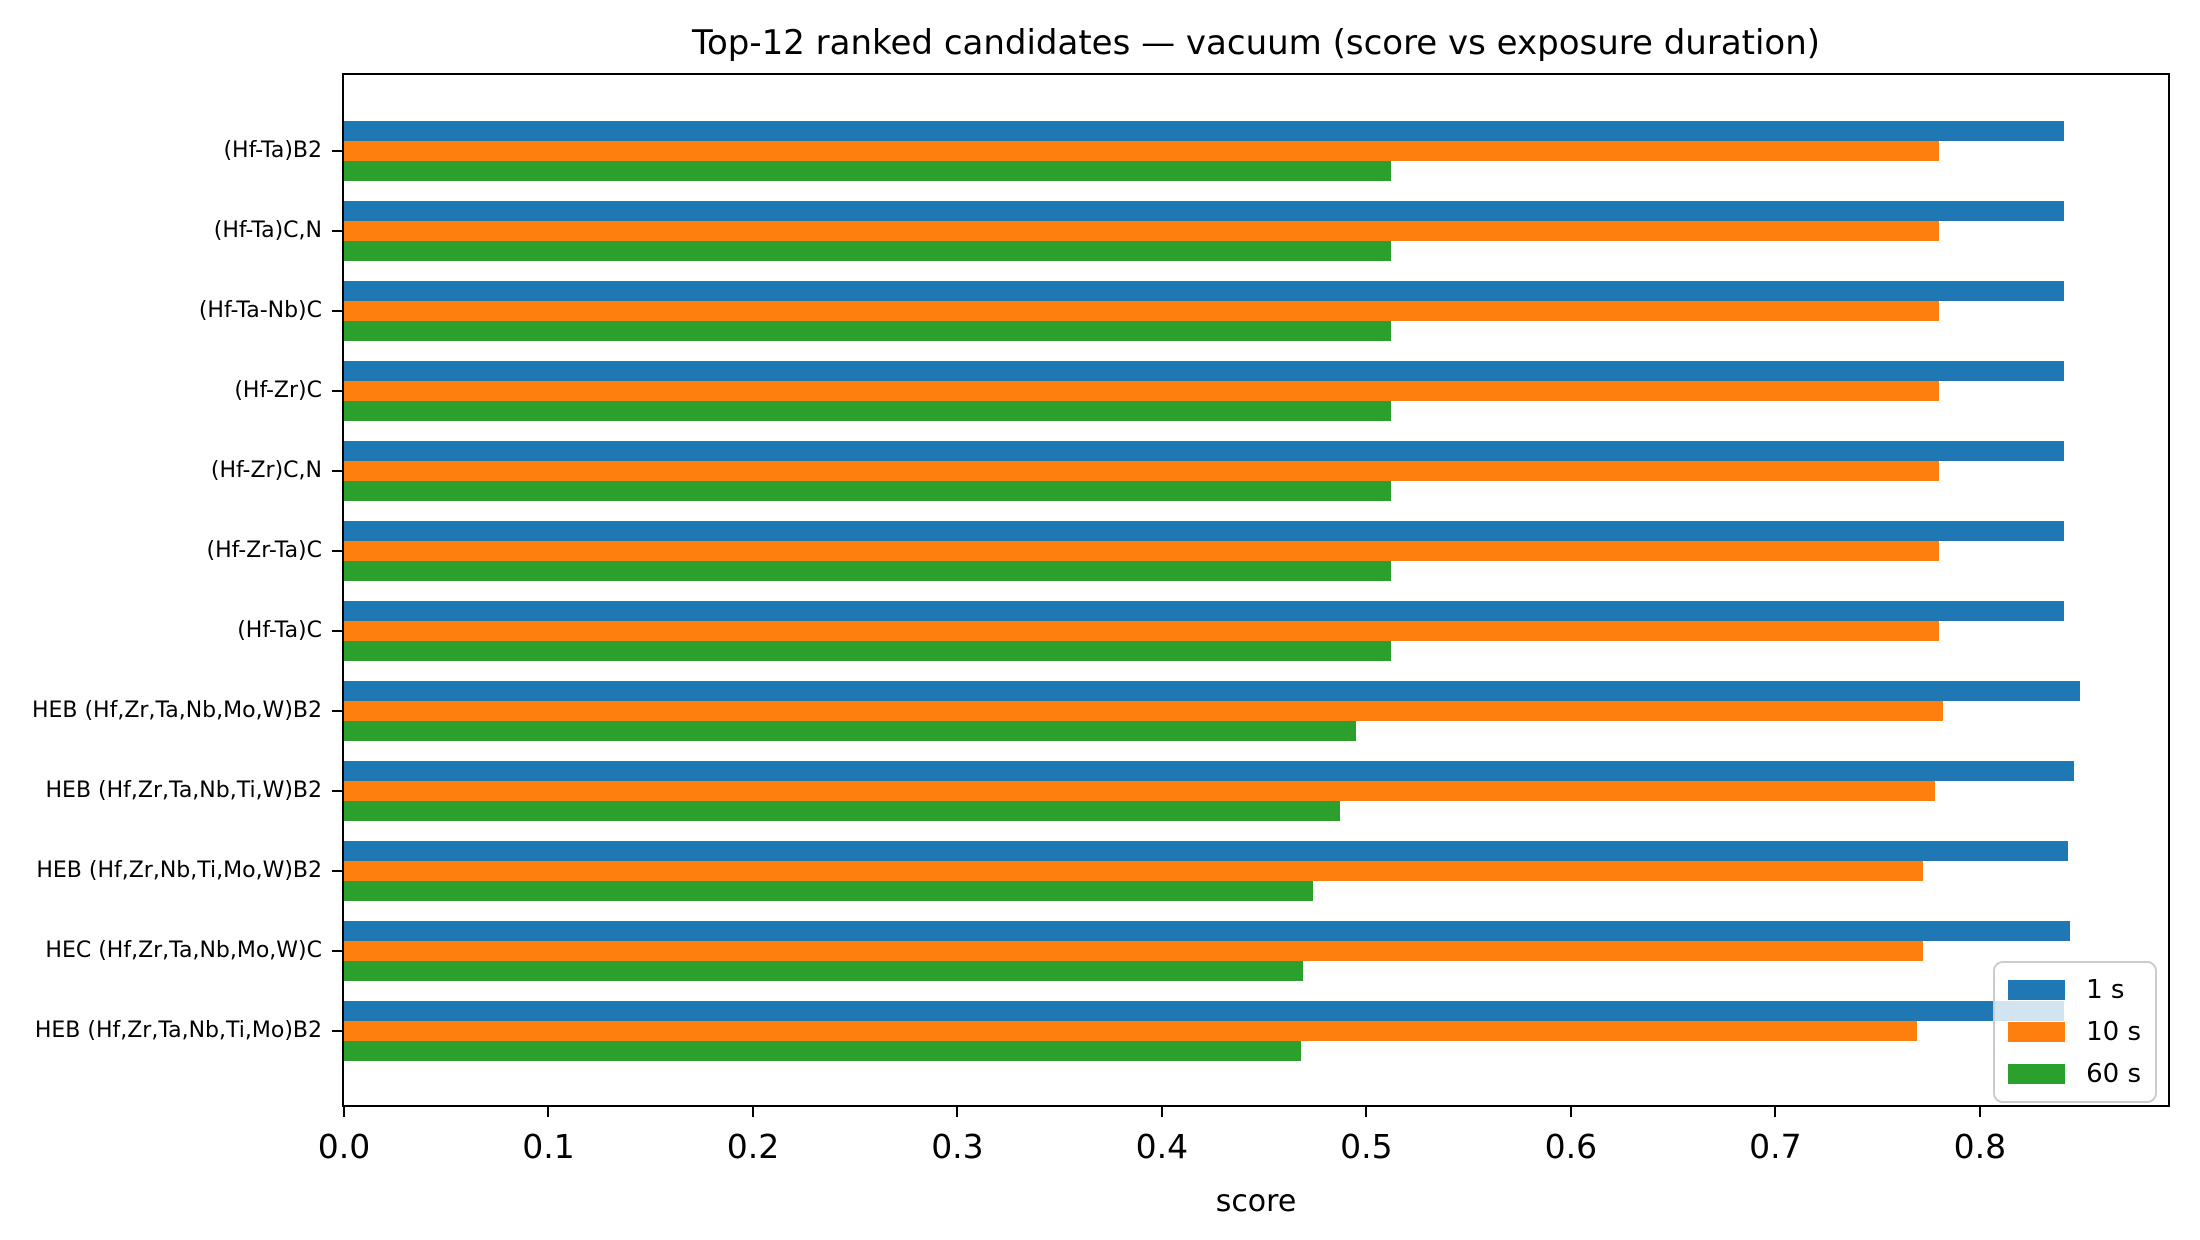  Describe the element at coordinates (2113, 1032) in the screenshot. I see `legend-label: 10 s` at that location.